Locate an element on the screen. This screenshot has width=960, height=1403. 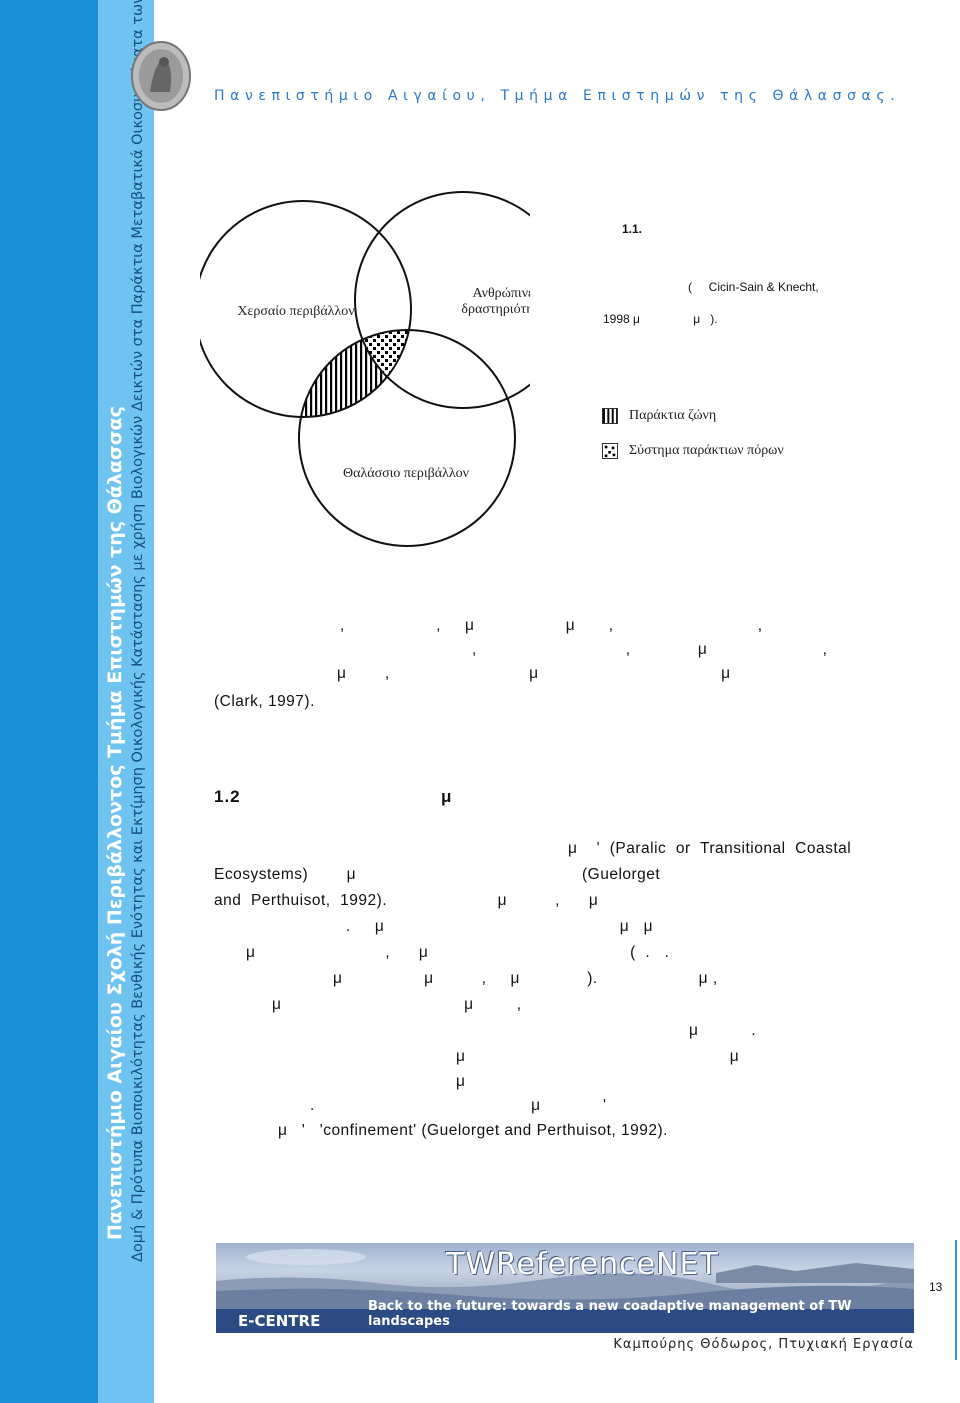
legend-resource-system-label: Σύστημα παράκτιων πόρων is located at coordinates (706, 450).